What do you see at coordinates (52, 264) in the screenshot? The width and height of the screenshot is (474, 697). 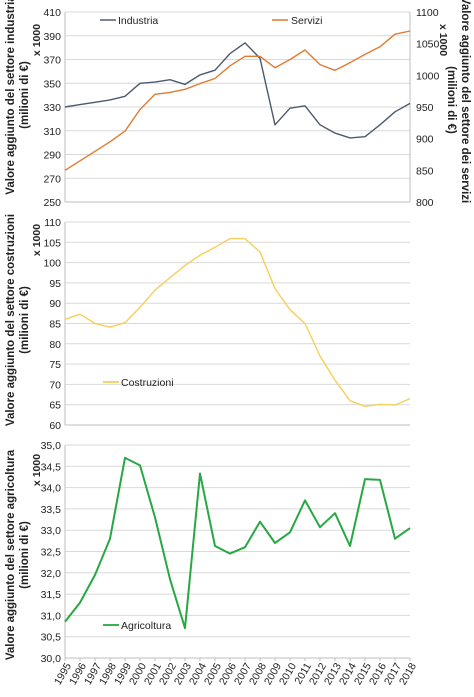 I see `y-tick-label: 100` at bounding box center [52, 264].